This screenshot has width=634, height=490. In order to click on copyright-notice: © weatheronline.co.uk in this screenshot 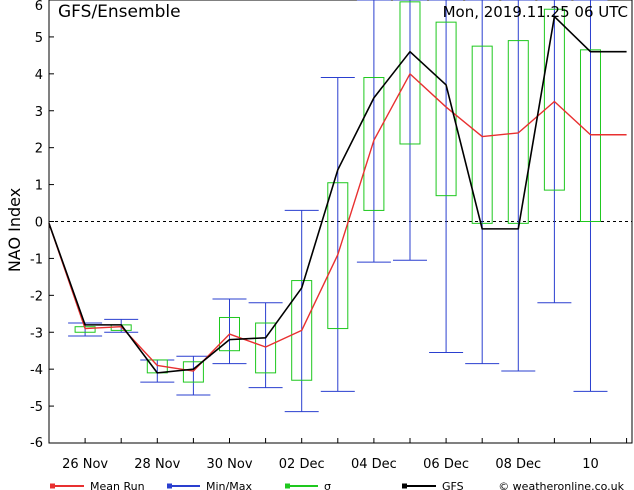, I will do `click(561, 485)`.